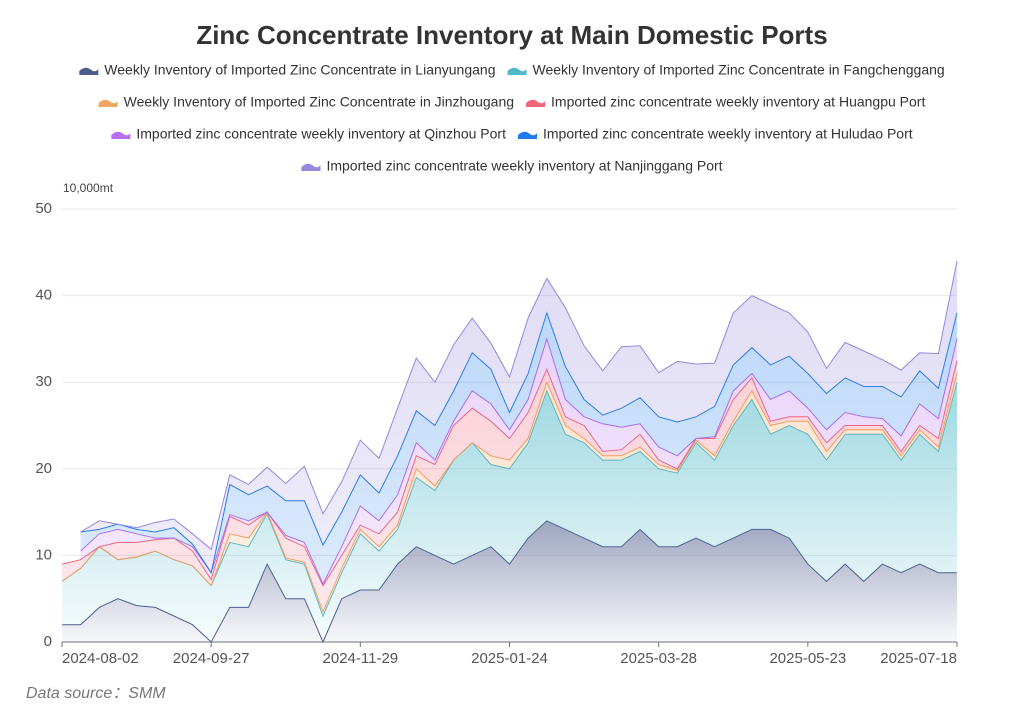 The width and height of the screenshot is (1024, 722). Describe the element at coordinates (48, 641) in the screenshot. I see `y-tick-label: 0` at that location.